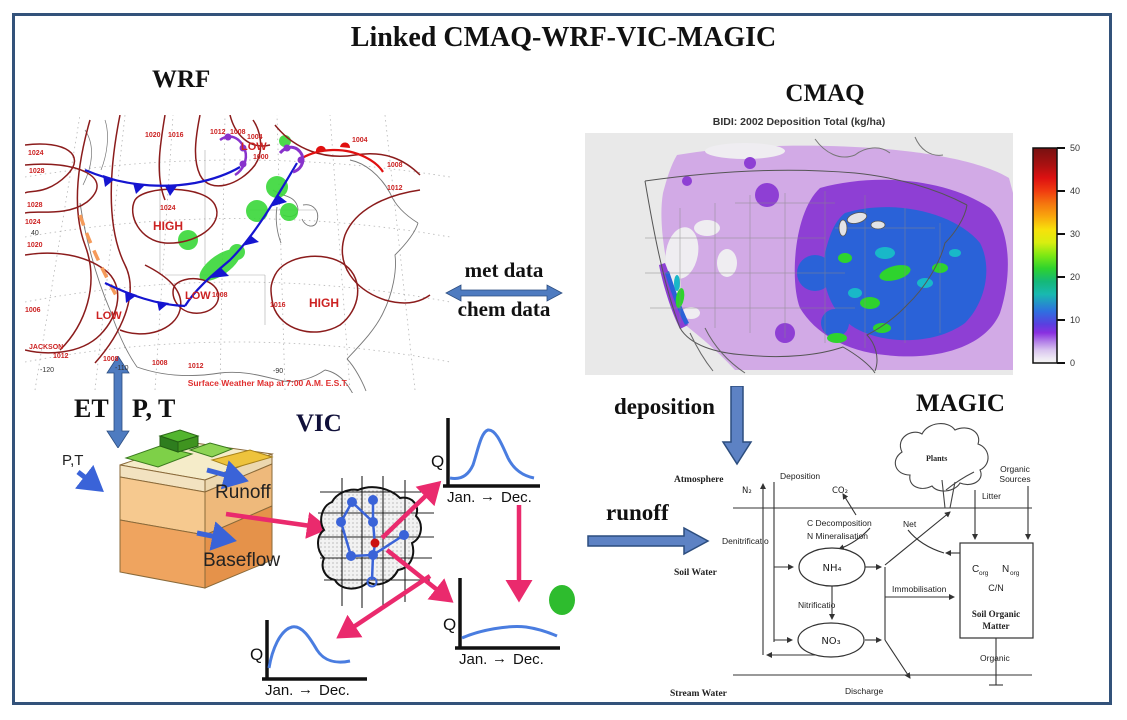 The image size is (1127, 720). I want to click on coordinate-labels: 40 -120 -110 -90, so click(157, 302).